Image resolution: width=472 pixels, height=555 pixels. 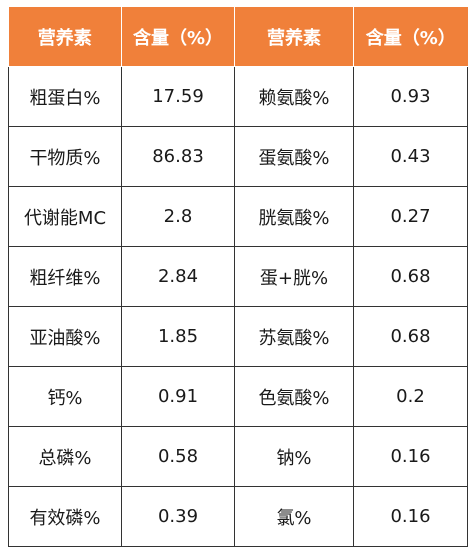 What do you see at coordinates (294, 96) in the screenshot?
I see `nutrient-name-cell: 赖氨酸%` at bounding box center [294, 96].